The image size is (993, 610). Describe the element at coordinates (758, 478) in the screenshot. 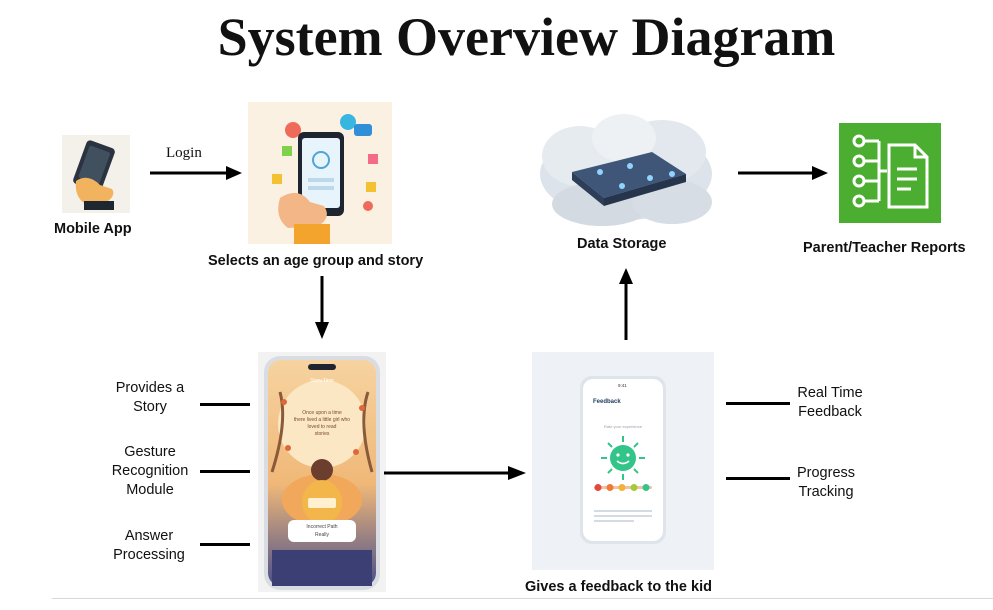

I see `progress-tracking-connector` at that location.